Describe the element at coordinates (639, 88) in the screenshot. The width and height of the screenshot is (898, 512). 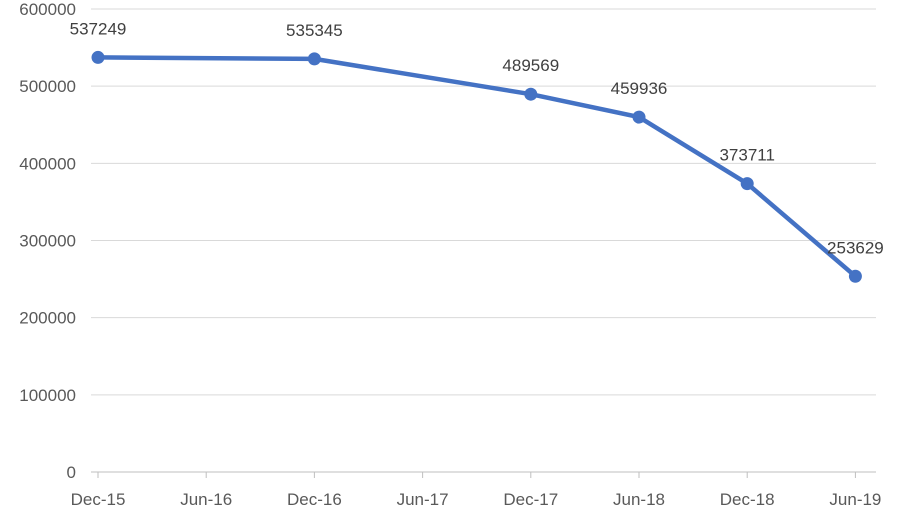
I see `data-label: 459936` at that location.